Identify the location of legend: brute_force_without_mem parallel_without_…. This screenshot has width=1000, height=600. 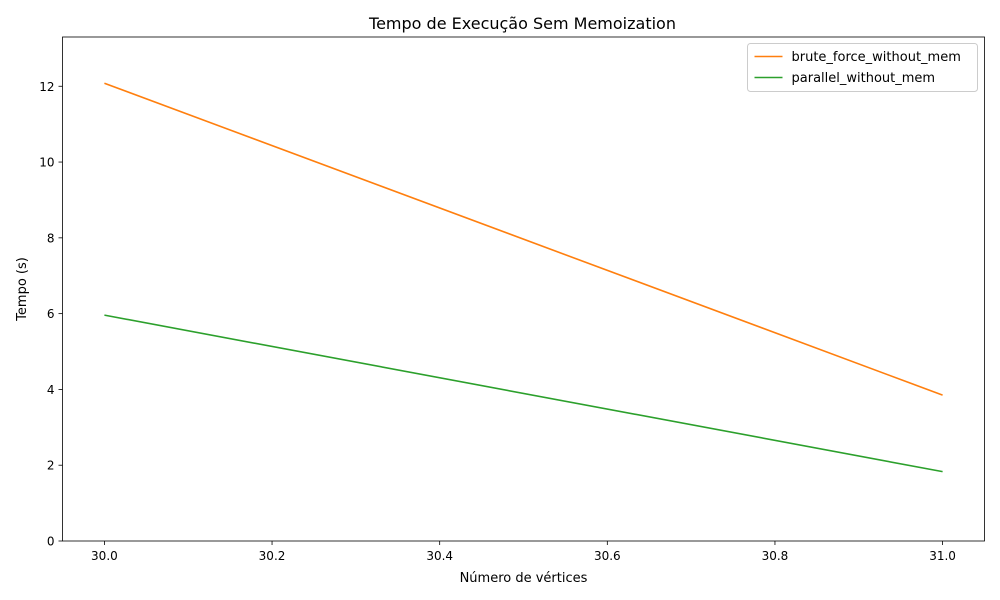
(862, 67).